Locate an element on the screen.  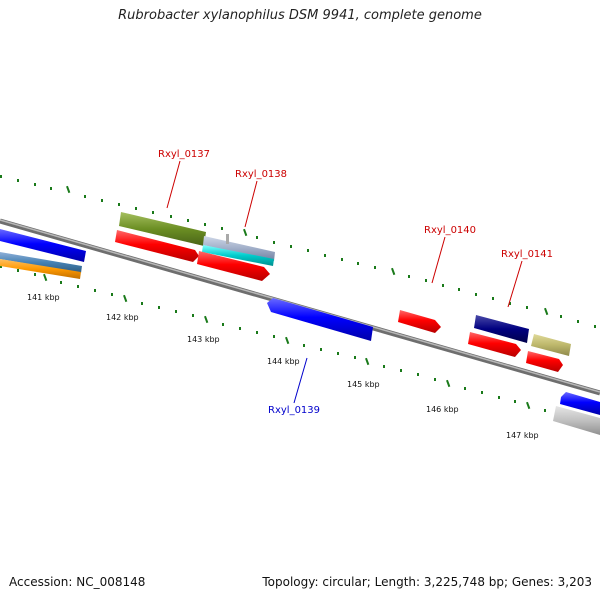
gene-red-right is located at coordinates (544, 361).